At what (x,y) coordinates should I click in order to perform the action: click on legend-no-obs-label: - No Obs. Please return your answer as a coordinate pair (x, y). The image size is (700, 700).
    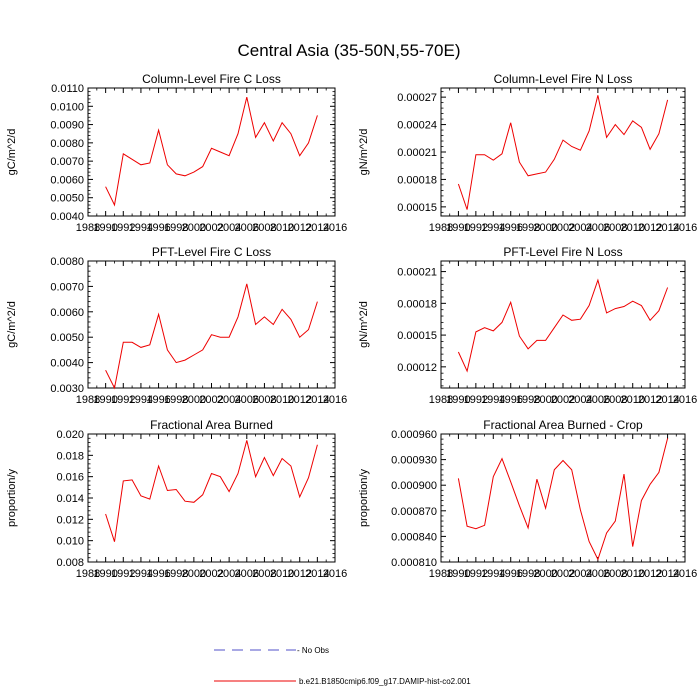
    Looking at the image, I should click on (313, 650).